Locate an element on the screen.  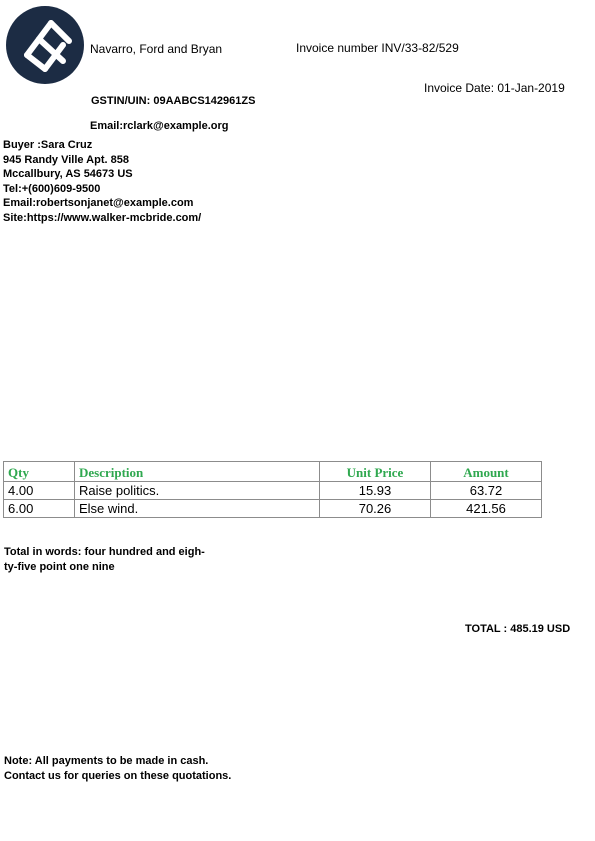
cell-description: Else wind. is located at coordinates (197, 508).